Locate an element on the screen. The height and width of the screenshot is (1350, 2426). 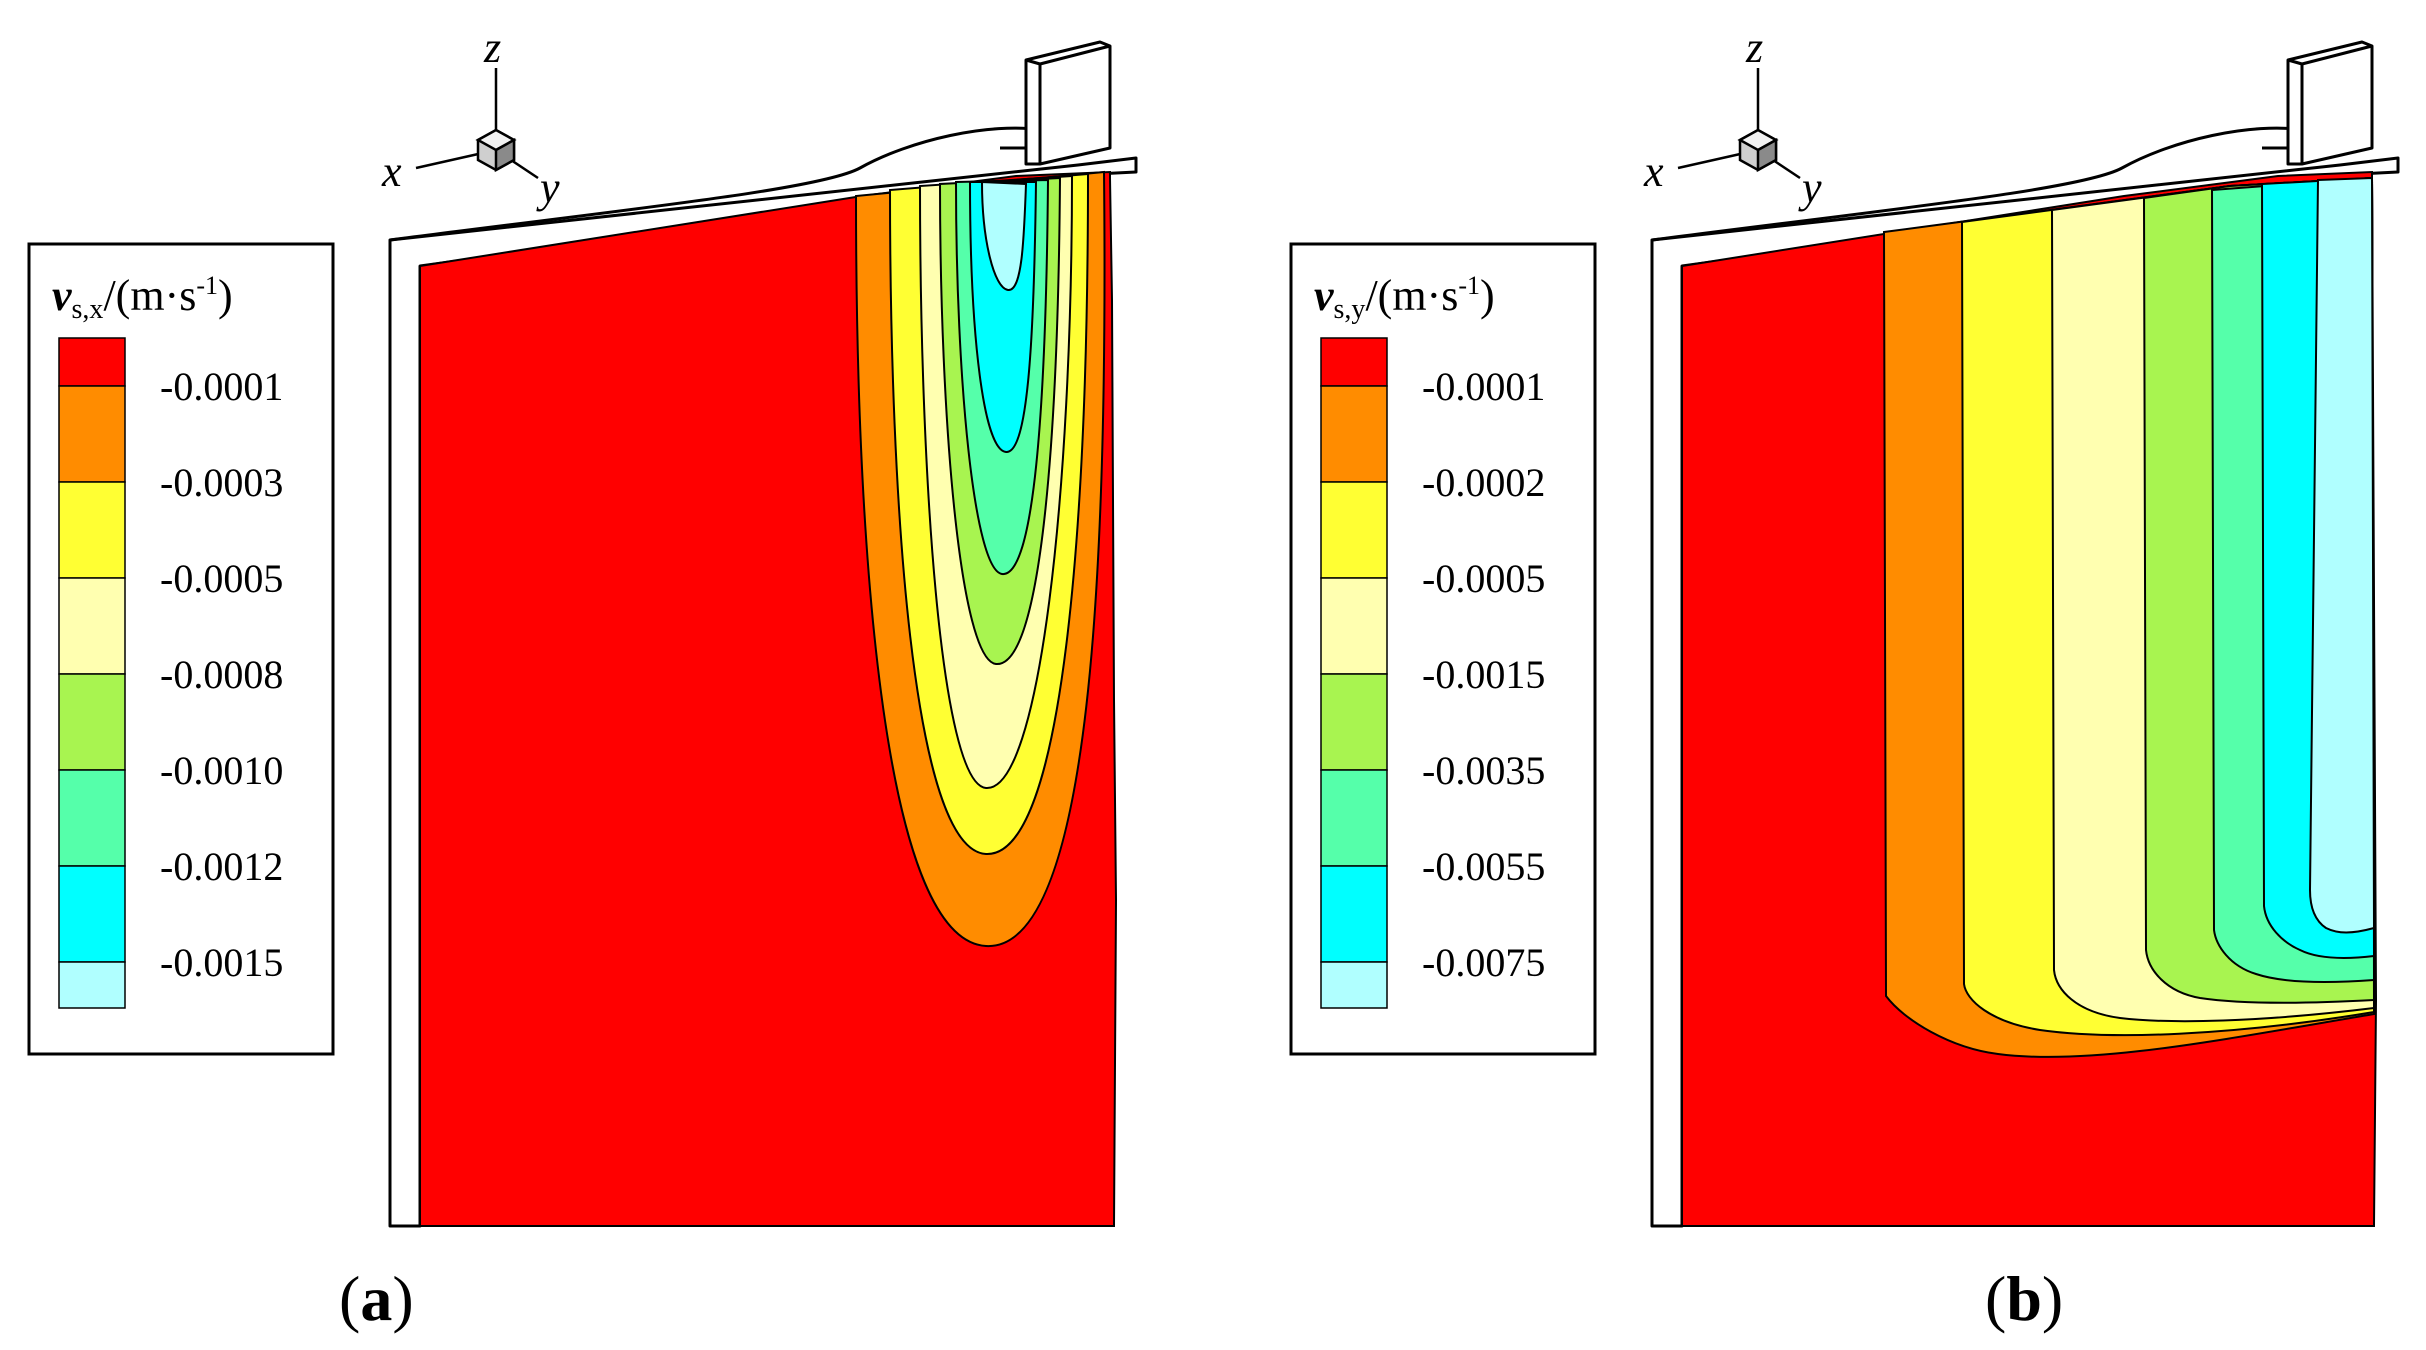
axis-a-y-label: y is located at coordinates (548, 187).